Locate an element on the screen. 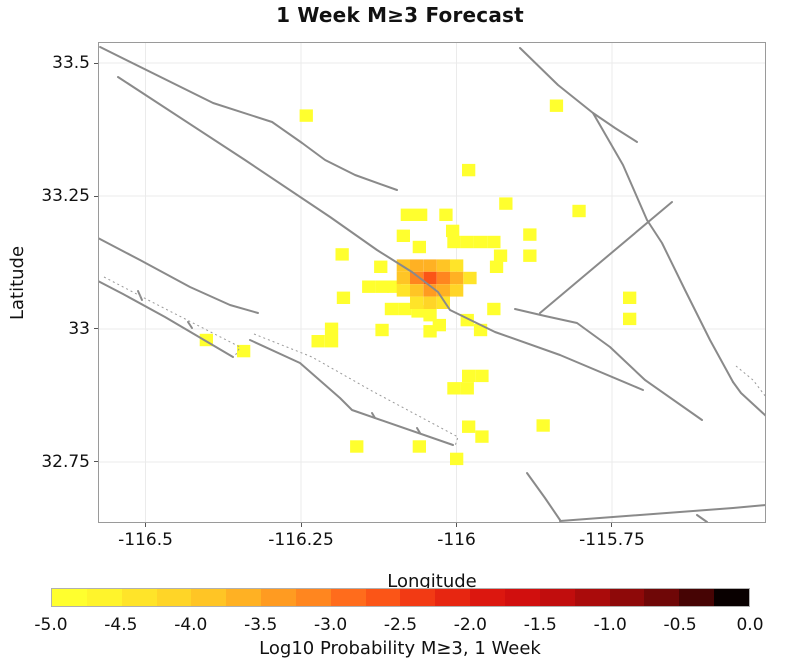 This screenshot has height=670, width=800. x-axis-label: Longitude is located at coordinates (432, 581).